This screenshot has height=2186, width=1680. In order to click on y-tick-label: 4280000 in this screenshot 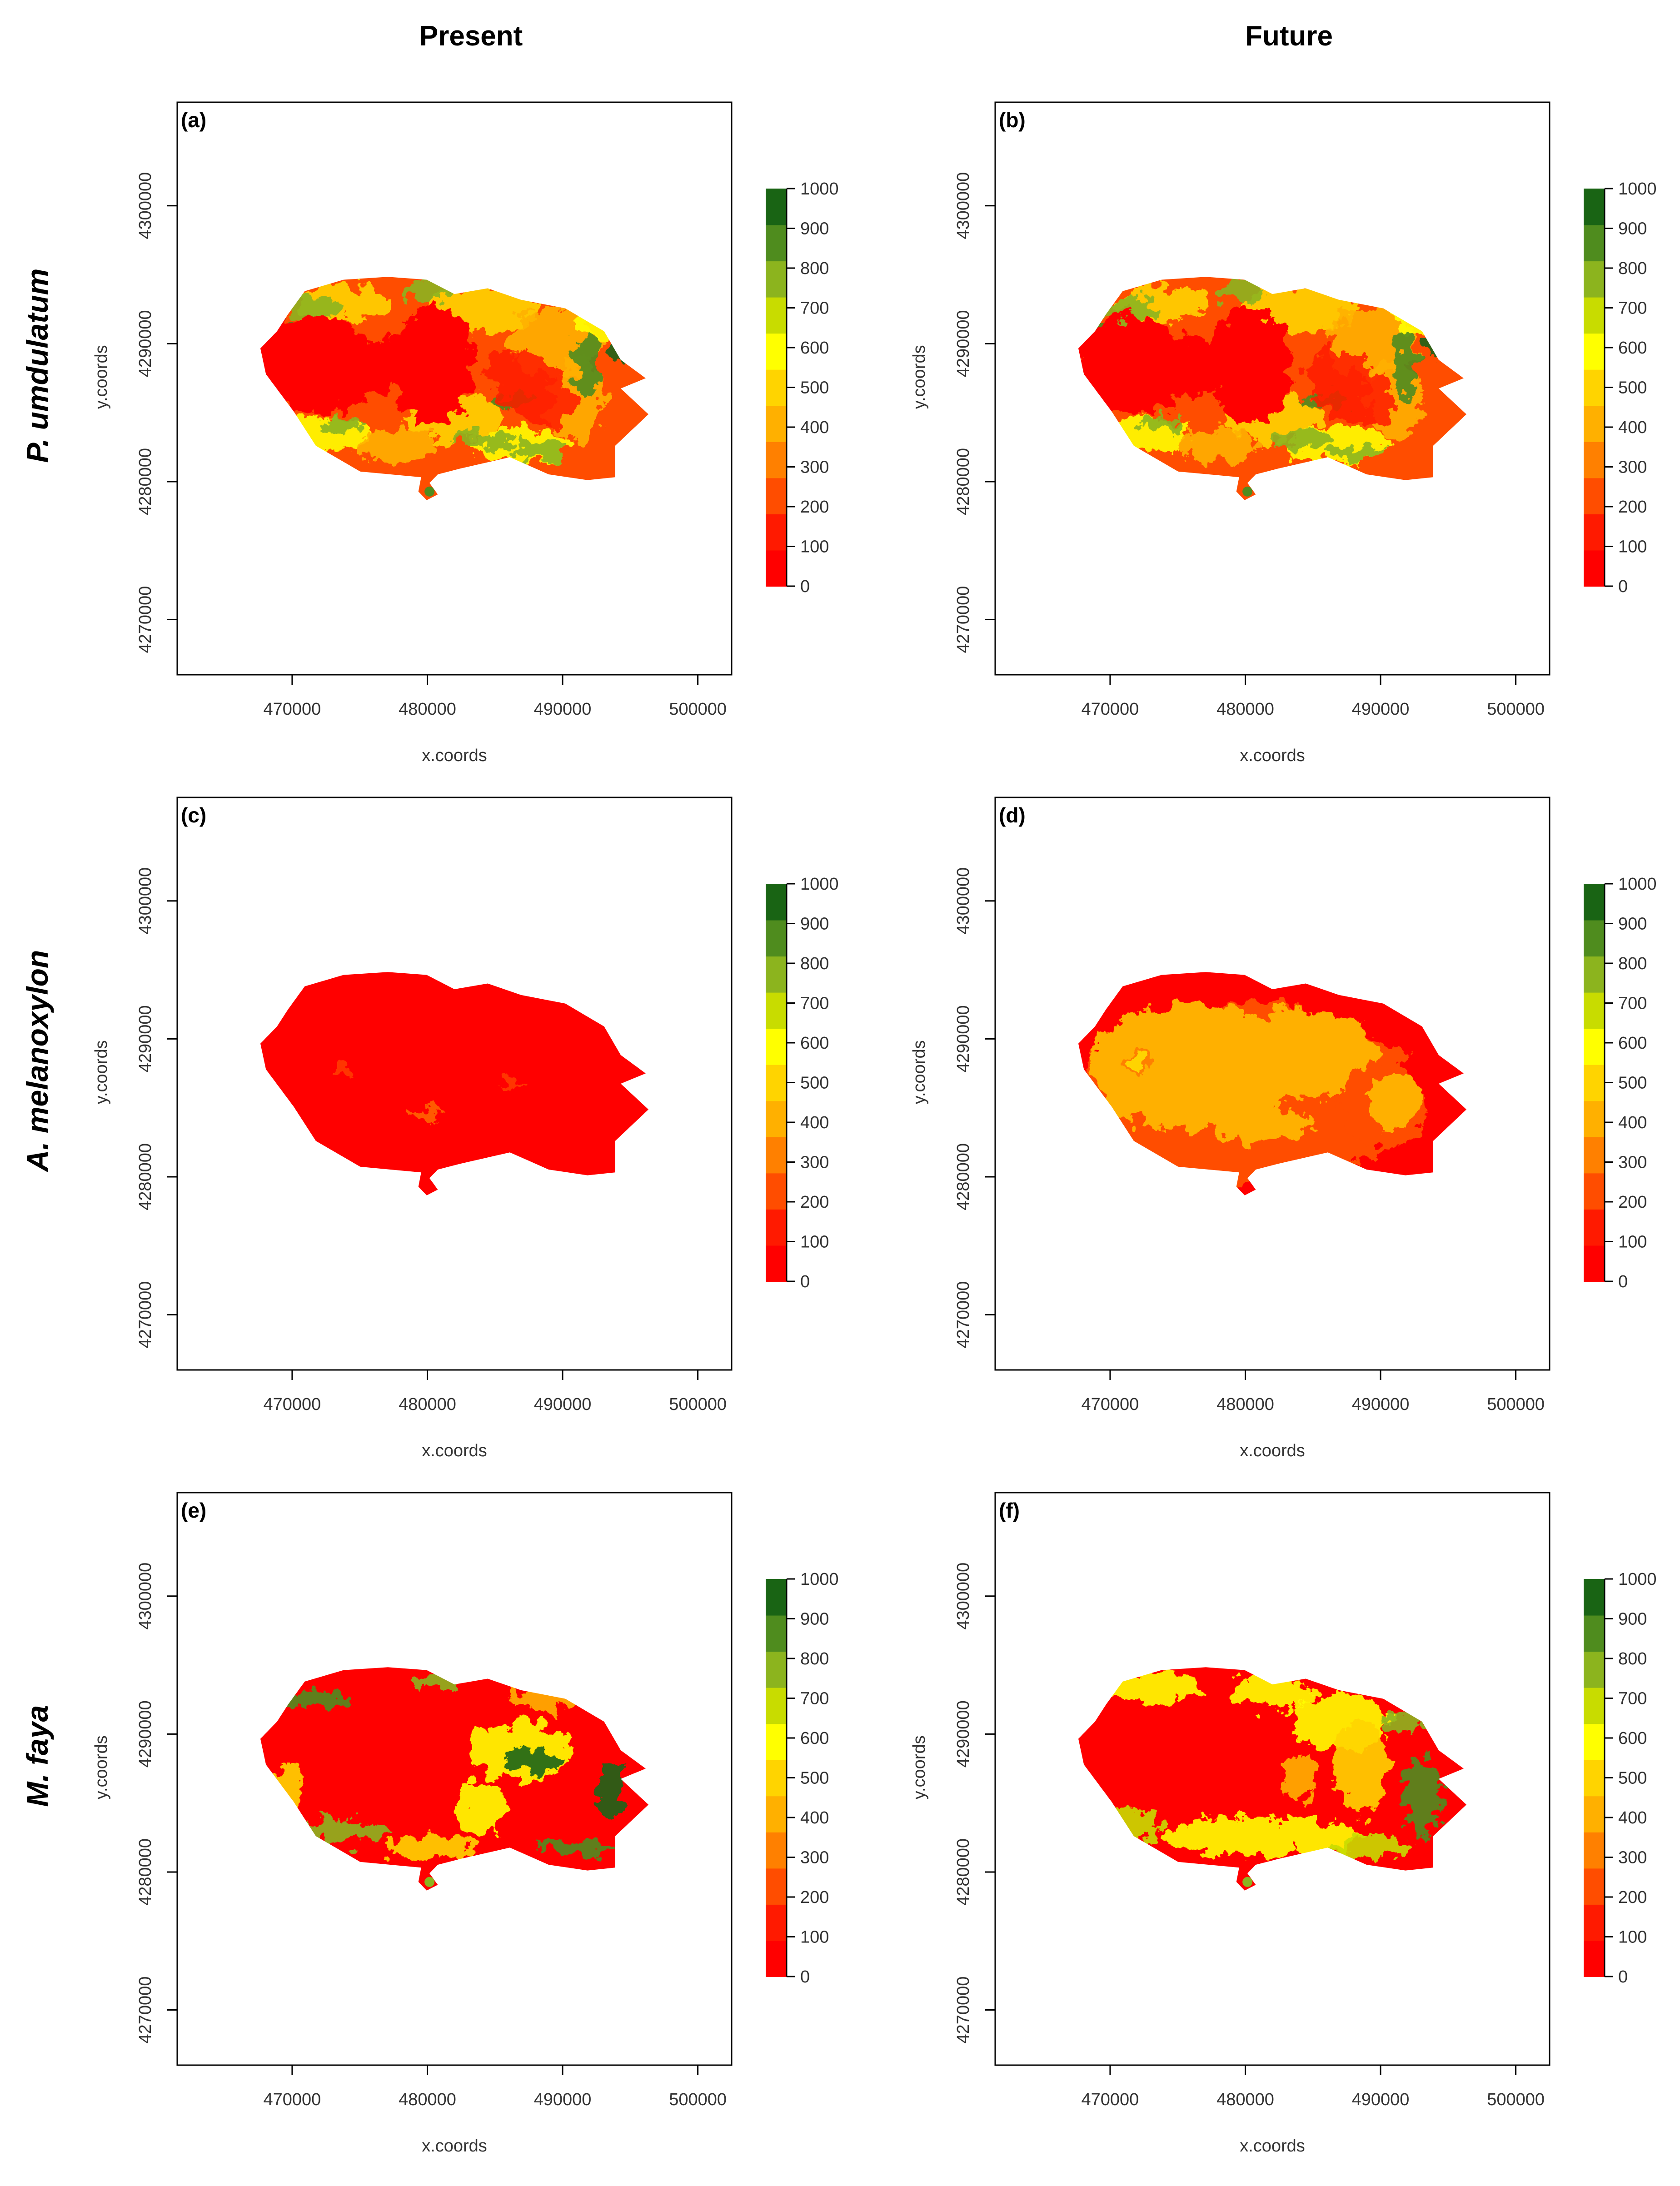, I will do `click(145, 1872)`.